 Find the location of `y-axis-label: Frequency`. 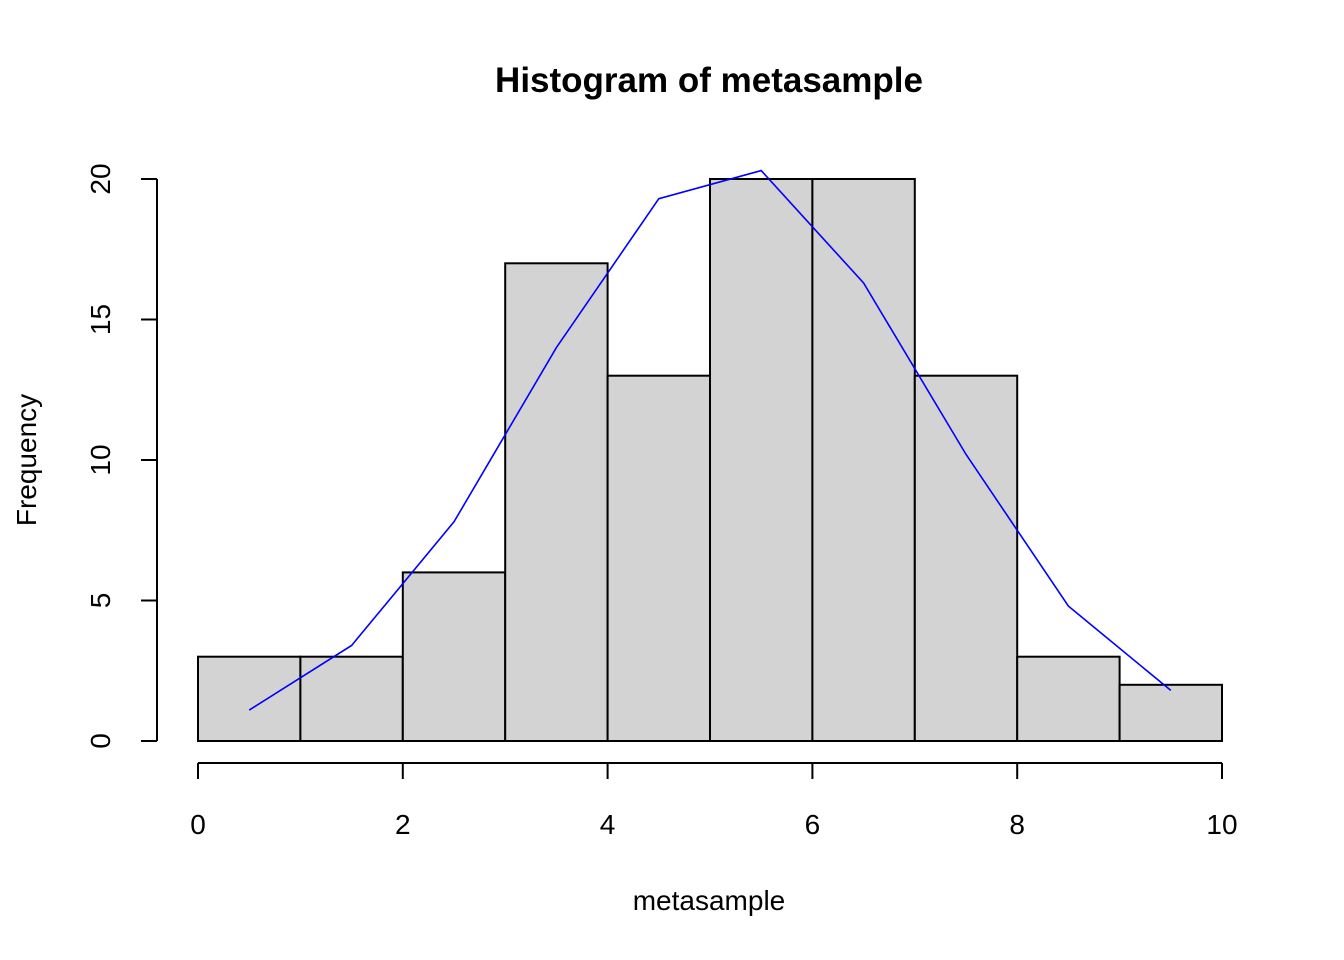

y-axis-label: Frequency is located at coordinates (26, 460).